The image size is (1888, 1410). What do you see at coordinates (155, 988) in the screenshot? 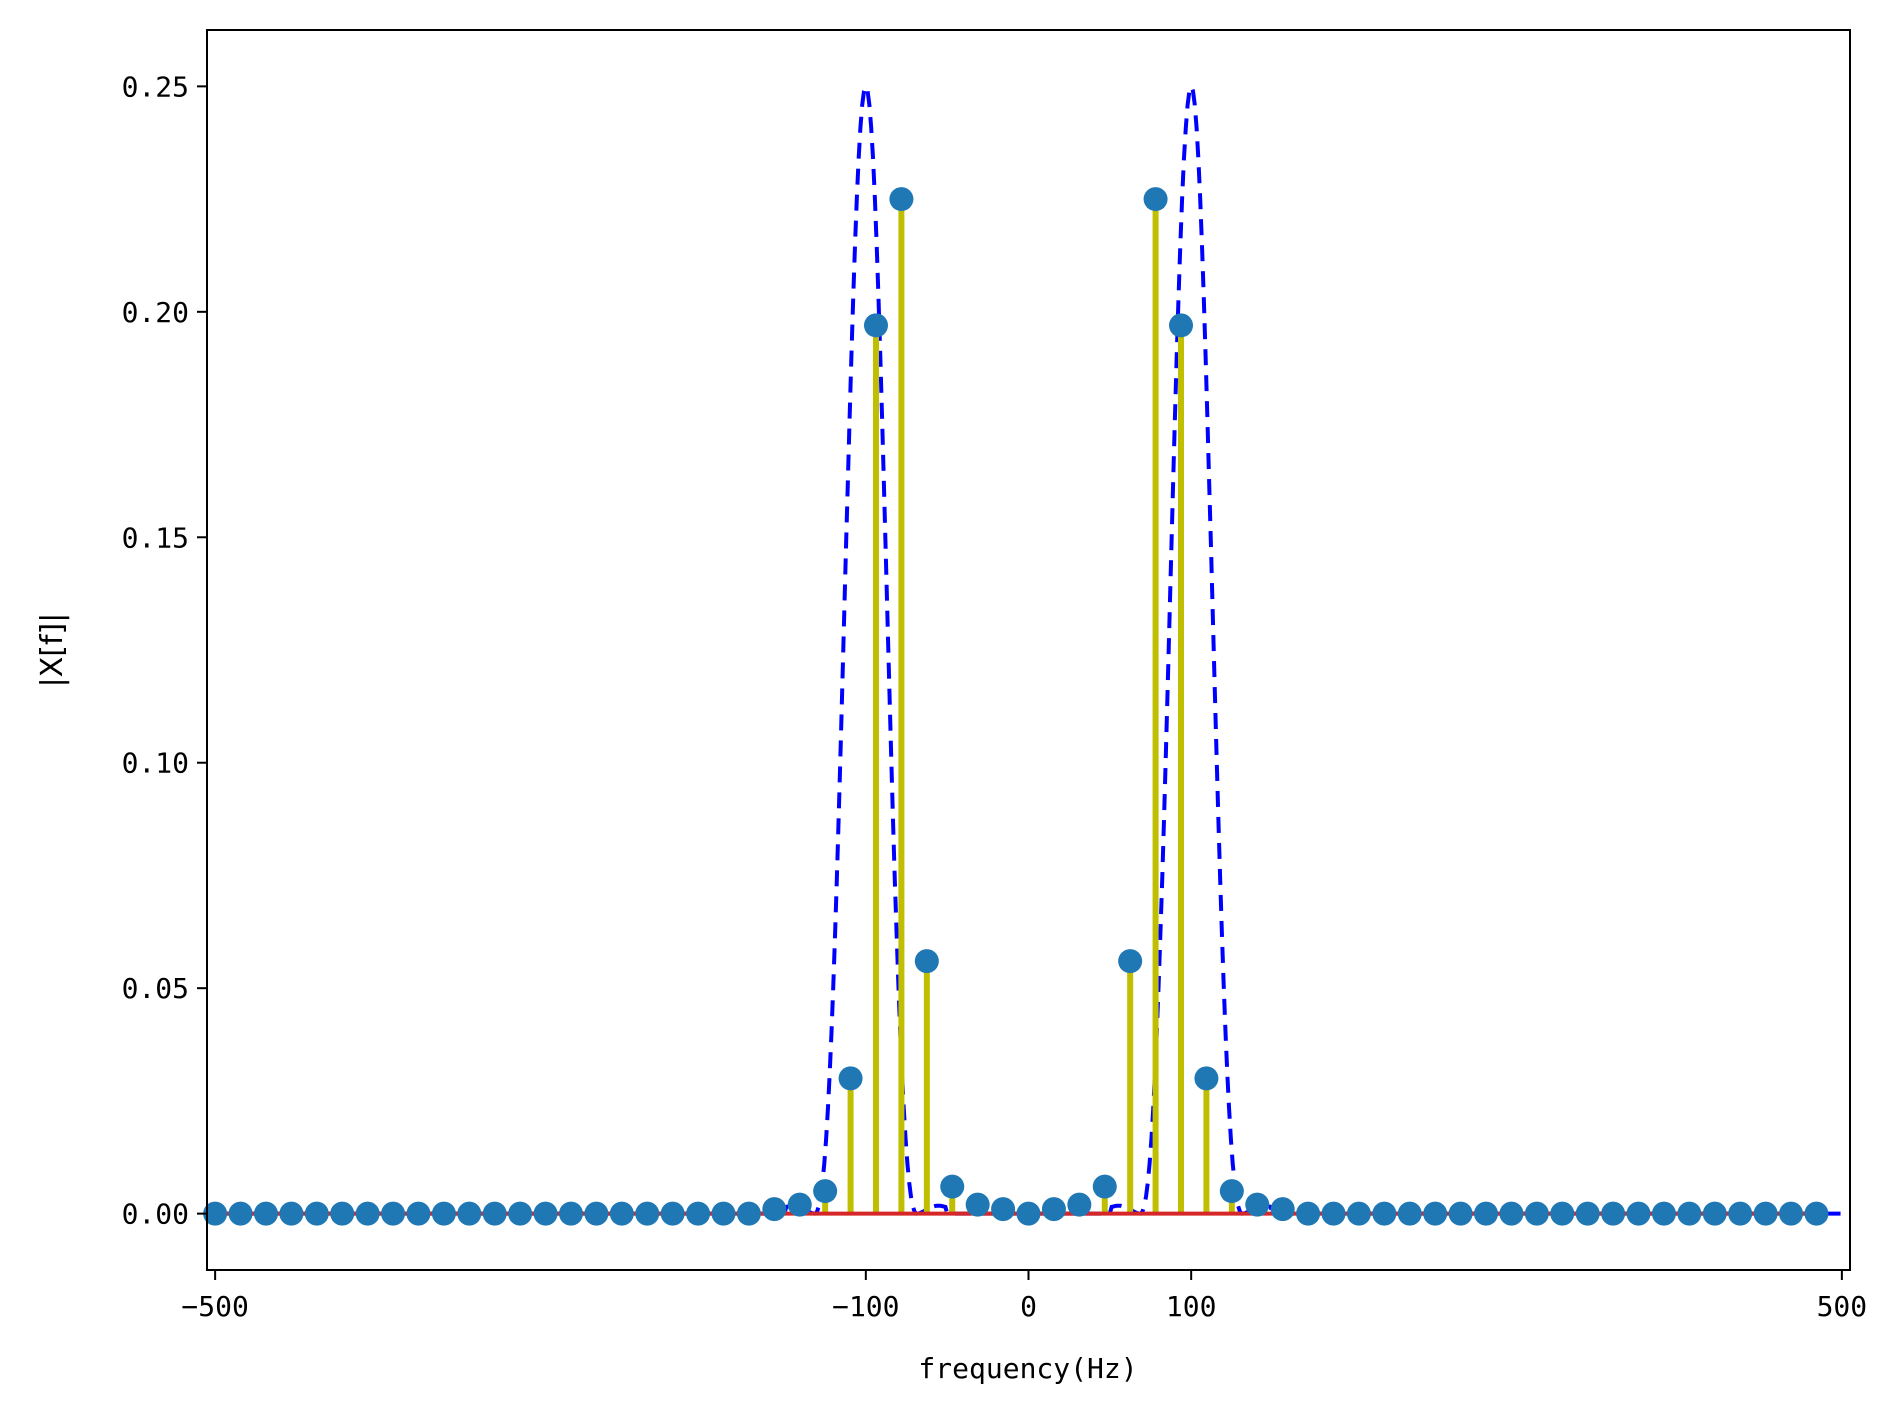
I see `y-tick-label: 0.05` at bounding box center [155, 988].